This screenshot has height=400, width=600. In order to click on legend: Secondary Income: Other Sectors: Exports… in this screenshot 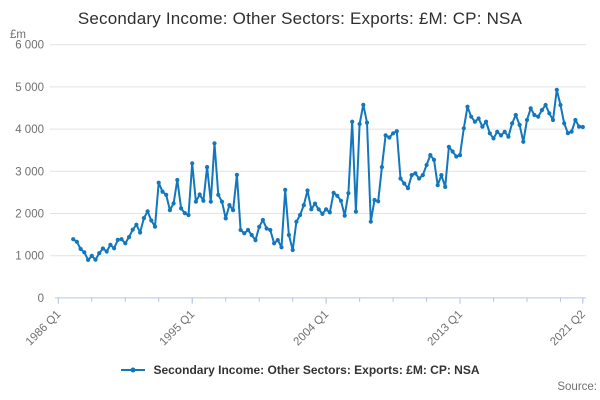, I will do `click(300, 370)`.